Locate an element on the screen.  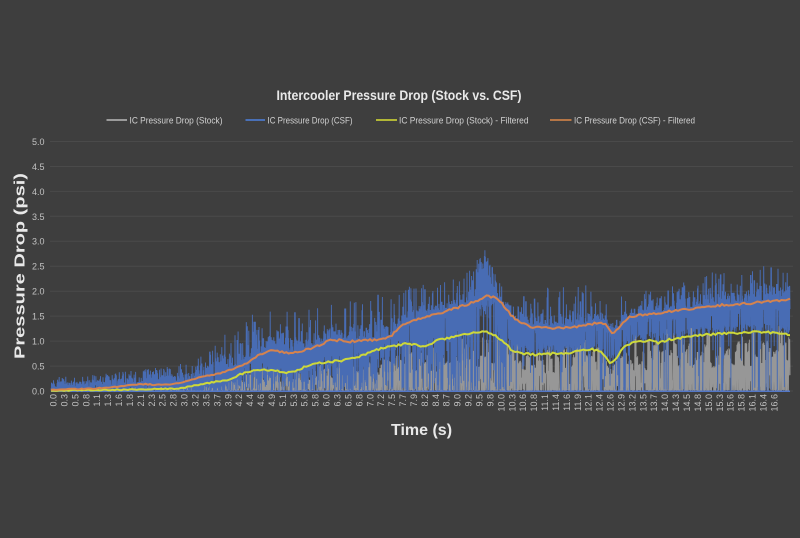
svg-text: 6.5 is located at coordinates (348, 400).